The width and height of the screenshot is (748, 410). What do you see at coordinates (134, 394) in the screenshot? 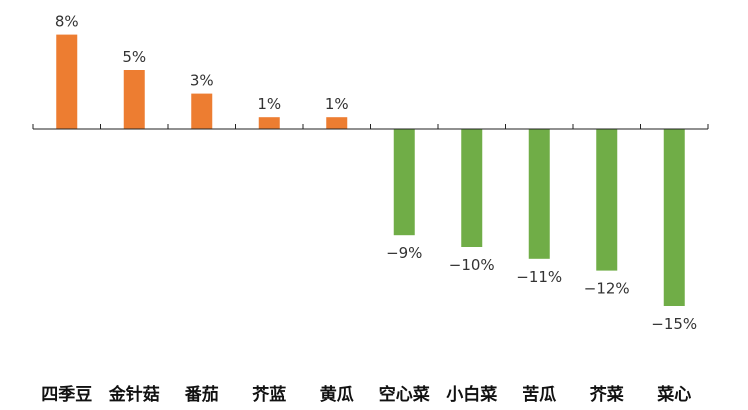
I see `category-label: 金针菇` at bounding box center [134, 394].